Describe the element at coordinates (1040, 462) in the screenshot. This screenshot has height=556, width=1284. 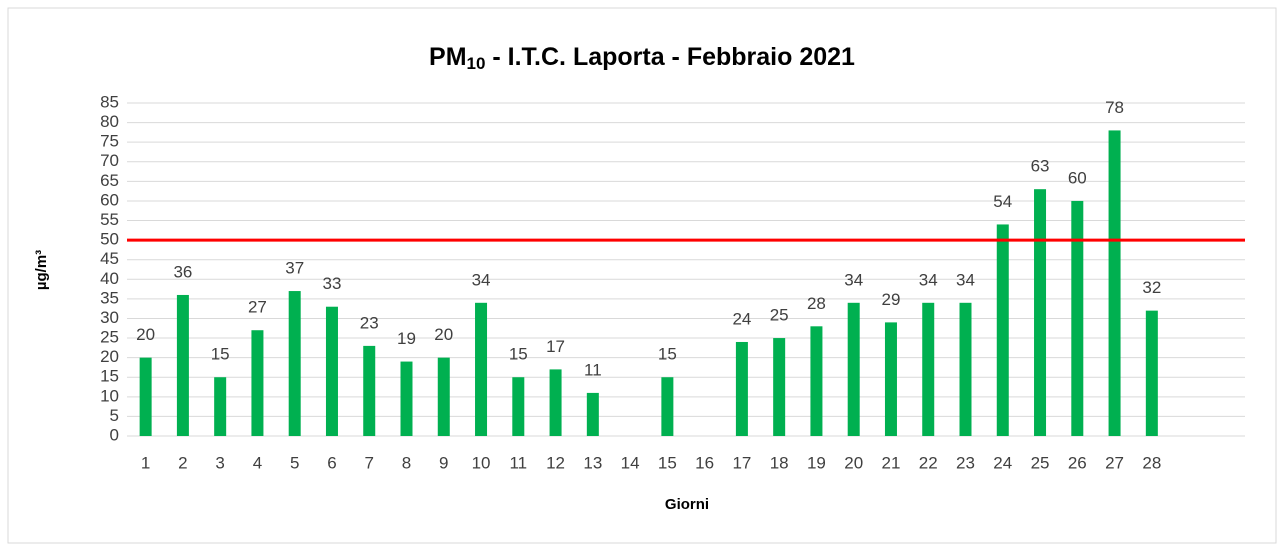
I see `x-tick-label: 25` at that location.